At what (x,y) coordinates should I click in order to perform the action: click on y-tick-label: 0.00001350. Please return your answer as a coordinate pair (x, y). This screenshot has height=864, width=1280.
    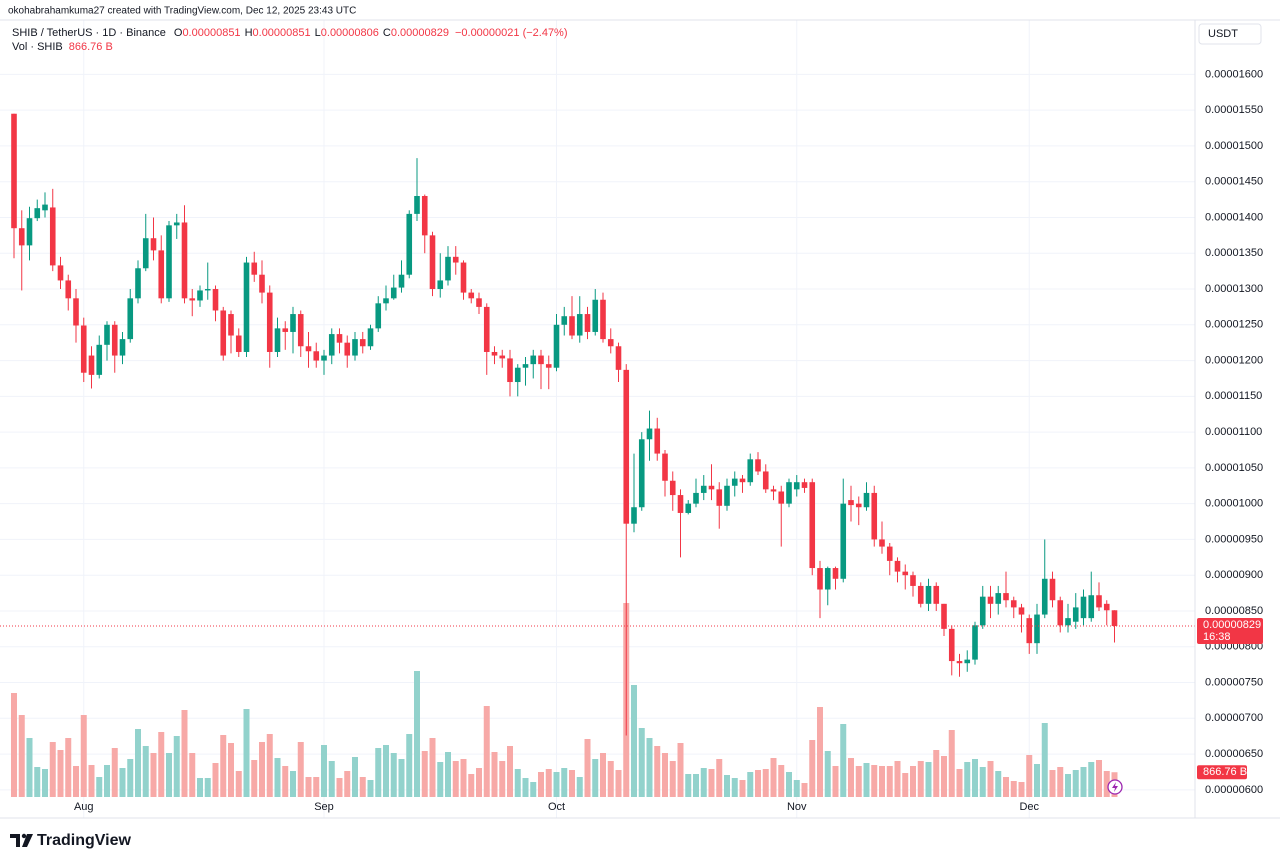
    Looking at the image, I should click on (1234, 253).